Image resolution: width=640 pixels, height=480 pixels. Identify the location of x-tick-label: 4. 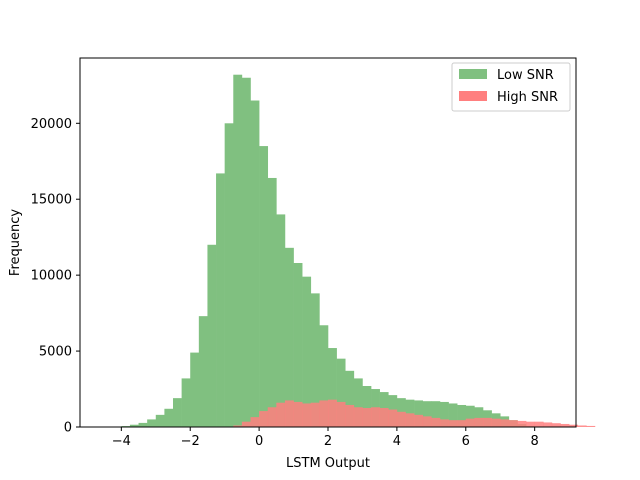
(397, 441).